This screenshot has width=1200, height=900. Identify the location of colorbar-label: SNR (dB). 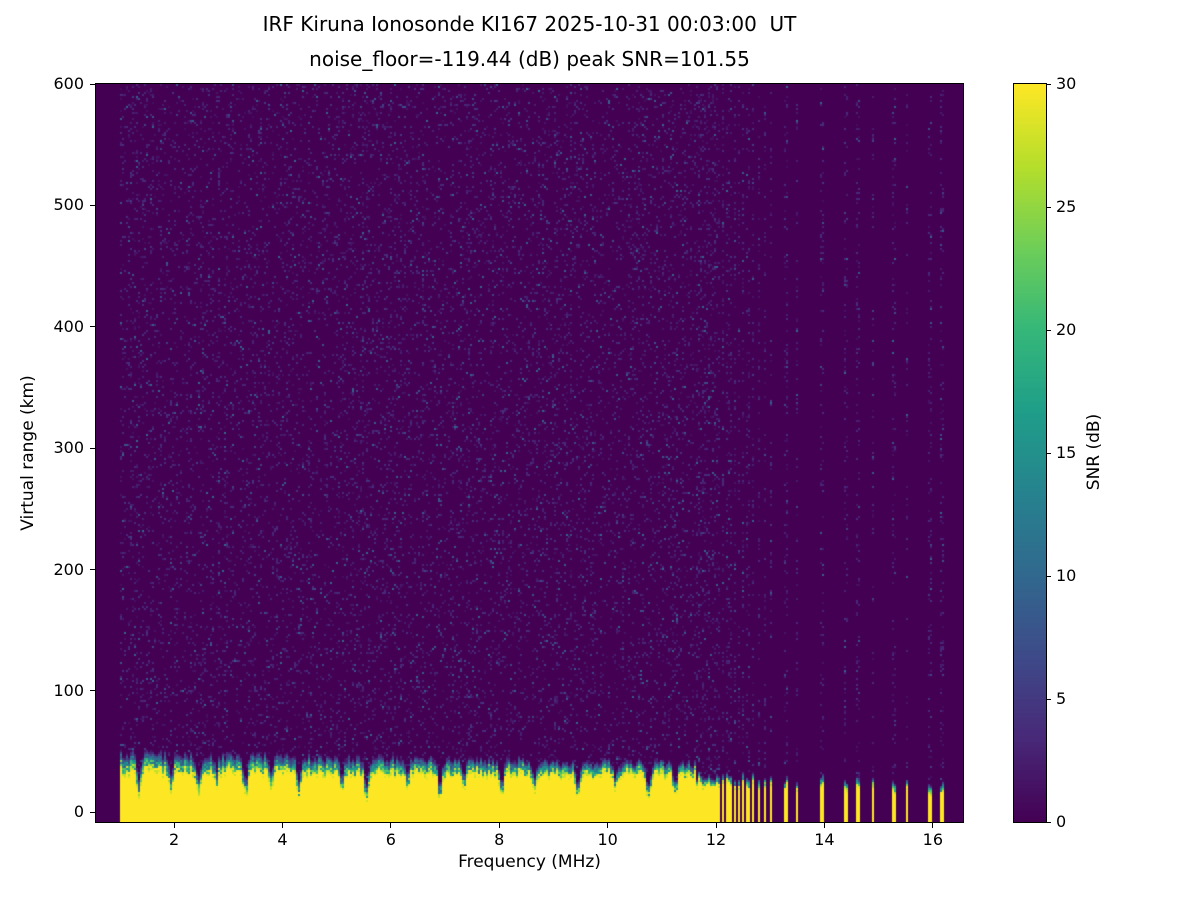
(1094, 452).